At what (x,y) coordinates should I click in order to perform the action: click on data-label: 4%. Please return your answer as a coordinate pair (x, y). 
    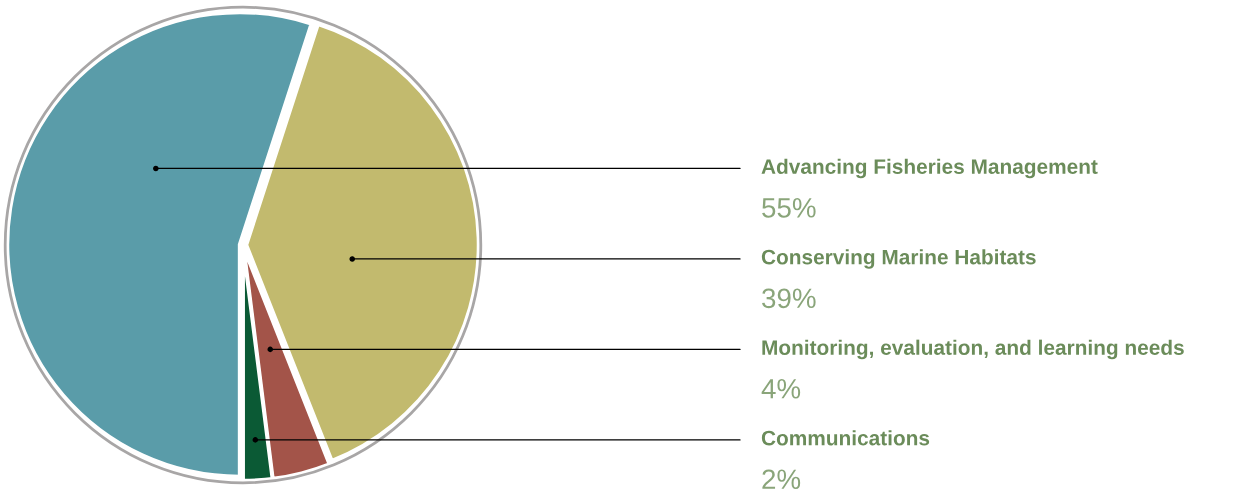
    Looking at the image, I should click on (781, 389).